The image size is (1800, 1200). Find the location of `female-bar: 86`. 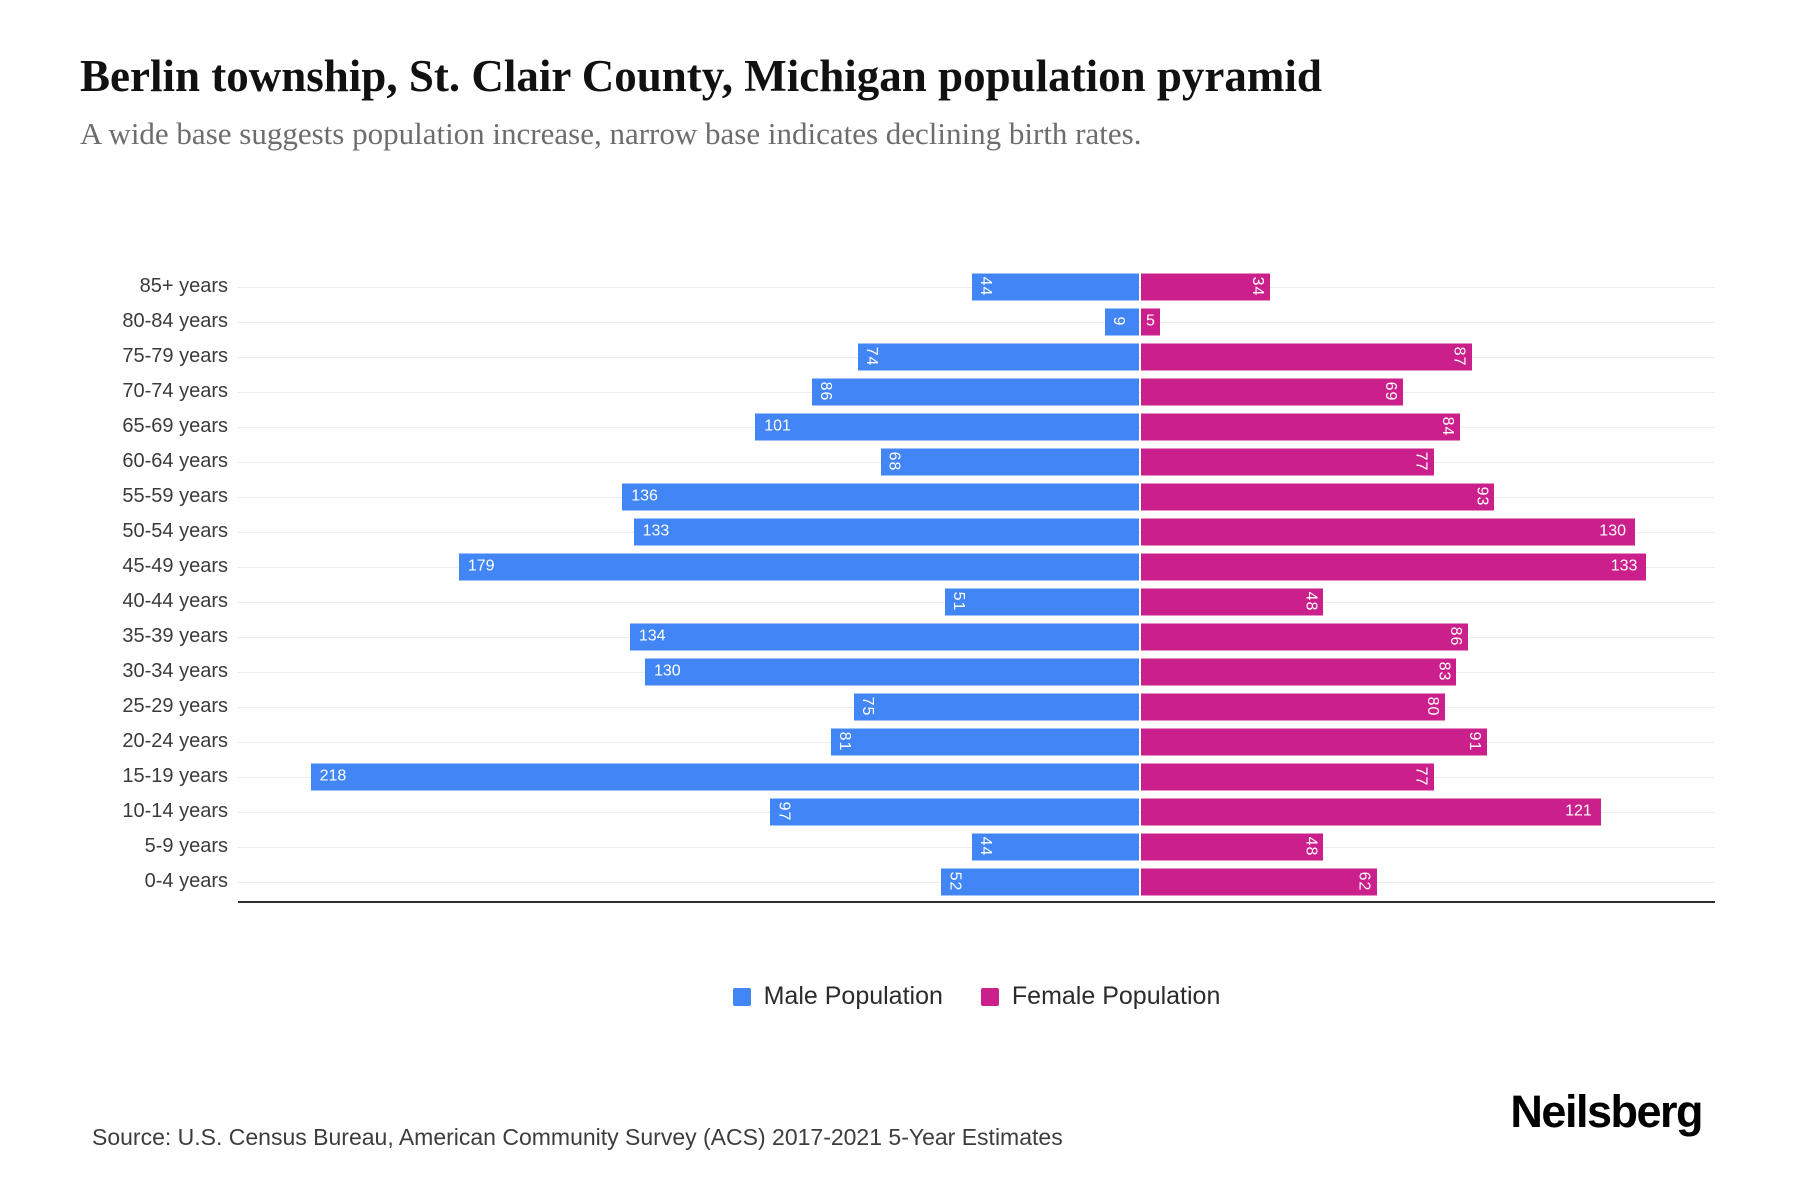

female-bar: 86 is located at coordinates (1304, 636).